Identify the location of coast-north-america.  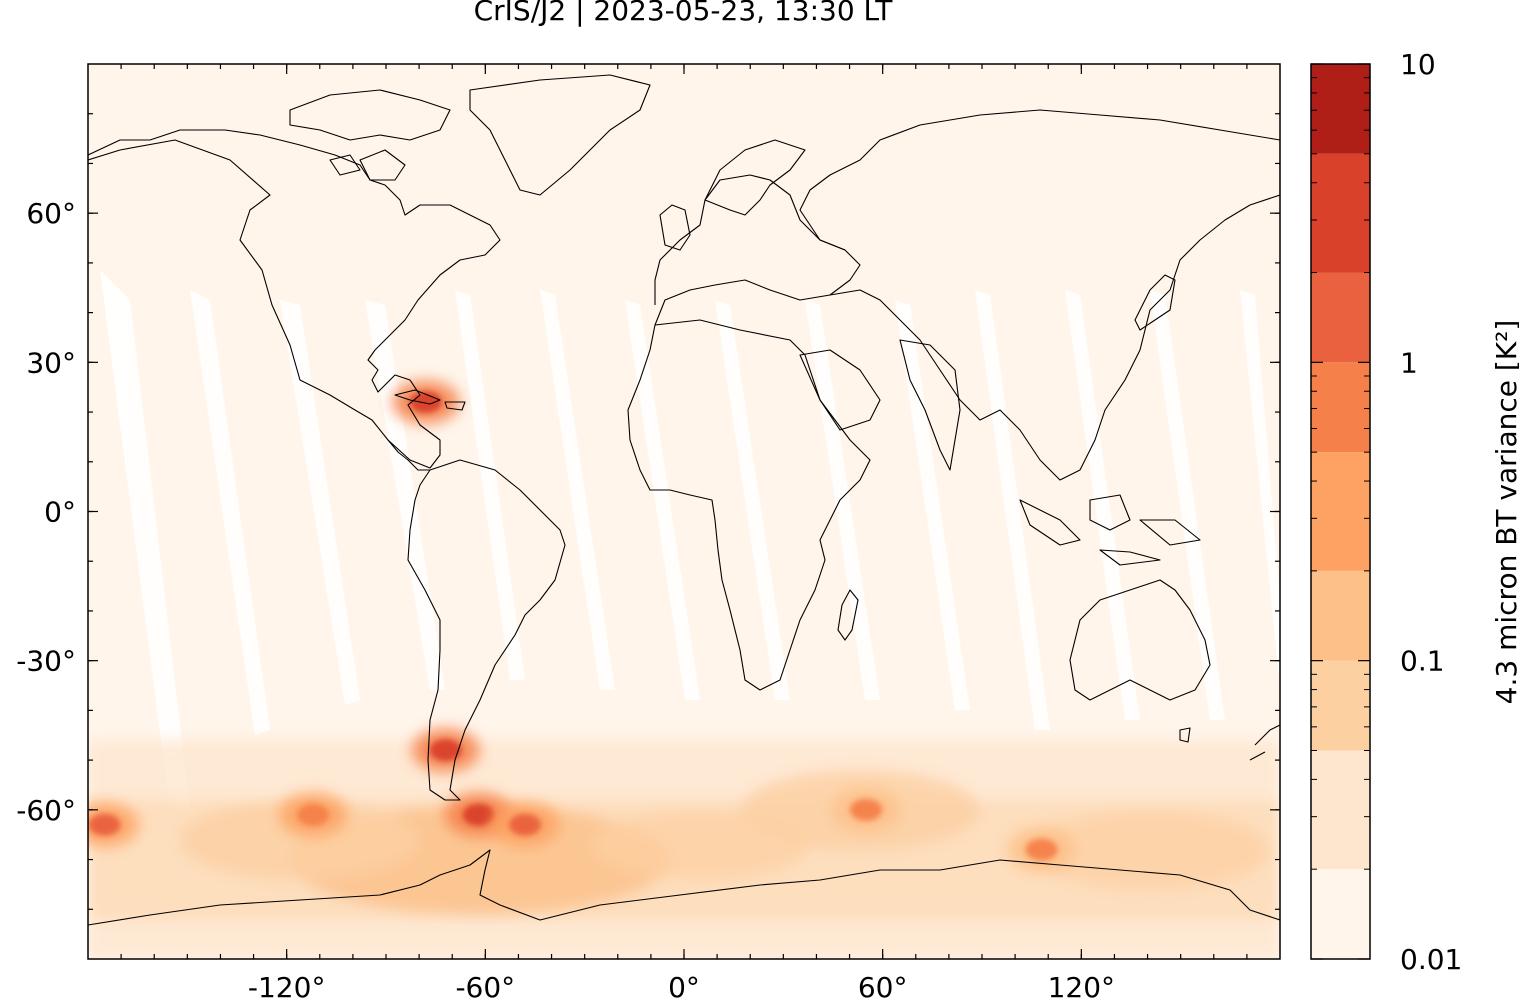
(294, 299).